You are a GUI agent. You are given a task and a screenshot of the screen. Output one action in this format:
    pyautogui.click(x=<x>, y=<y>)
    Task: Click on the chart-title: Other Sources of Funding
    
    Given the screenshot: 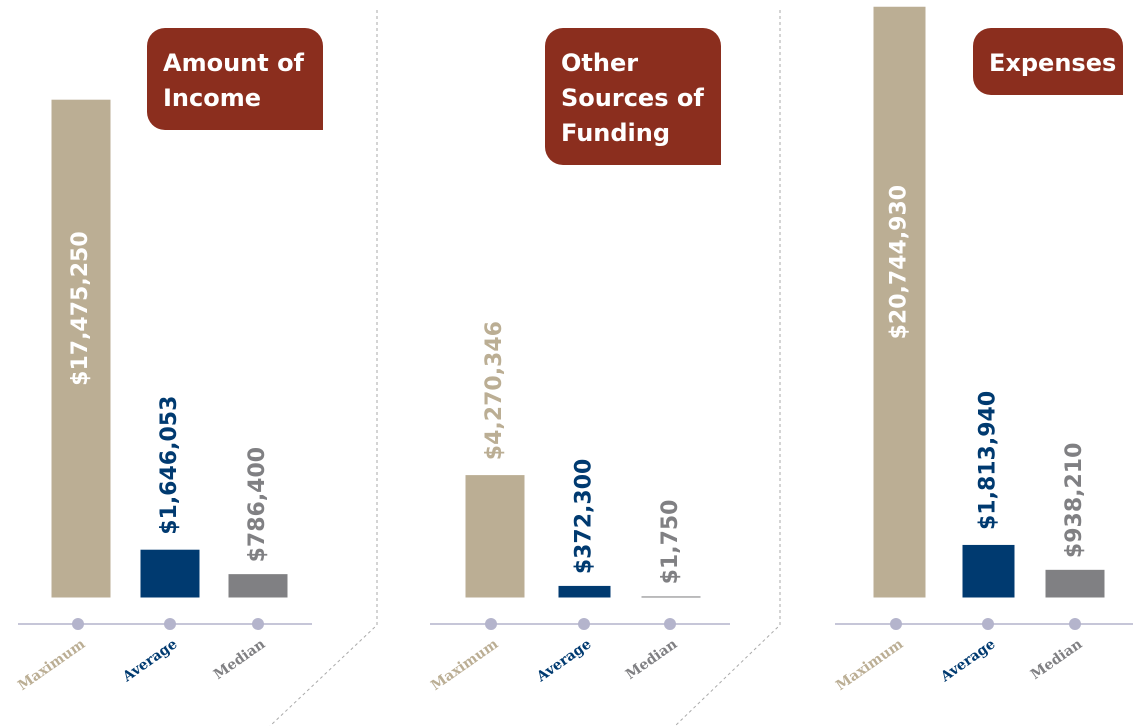 What is the action you would take?
    pyautogui.click(x=633, y=96)
    